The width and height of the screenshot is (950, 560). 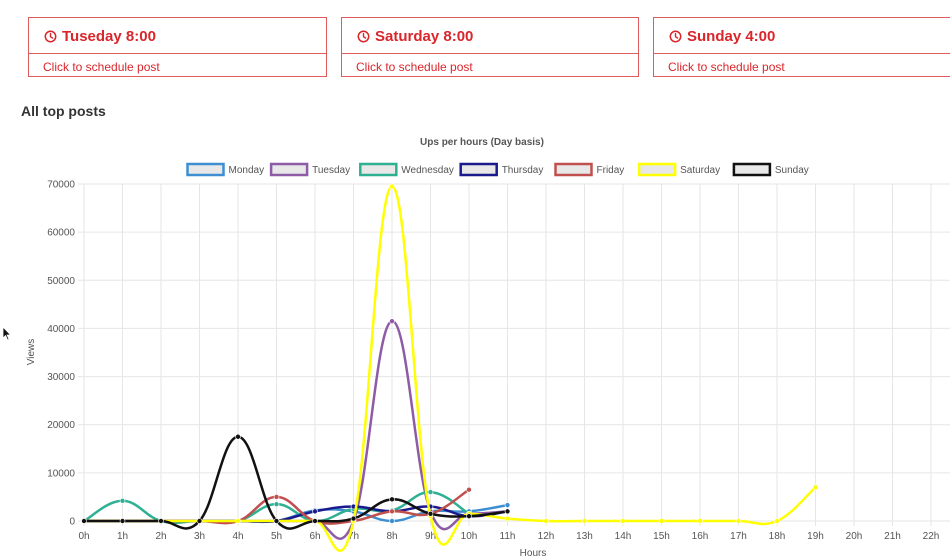 I want to click on x-tick-label: 9h, so click(x=430, y=536).